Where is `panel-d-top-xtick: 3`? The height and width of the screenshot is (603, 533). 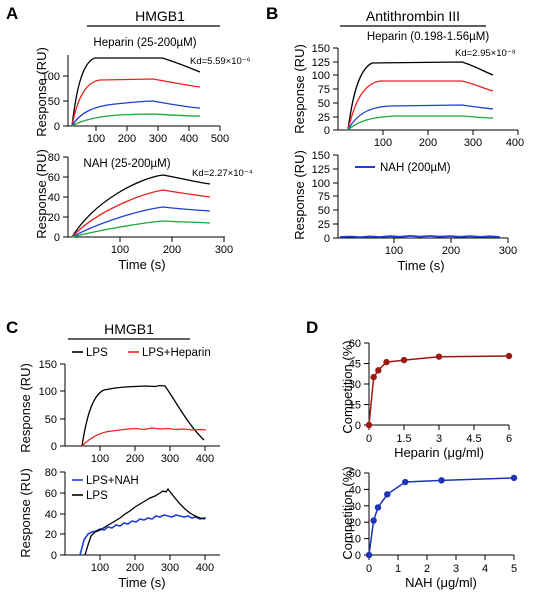
panel-d-top-xtick: 3 is located at coordinates (439, 439).